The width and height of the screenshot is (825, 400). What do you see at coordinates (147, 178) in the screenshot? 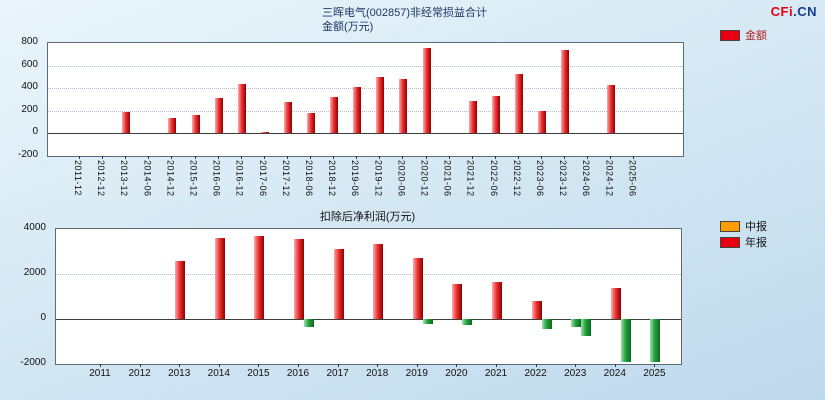
I see `x-tick-label: 2014-06` at bounding box center [147, 178].